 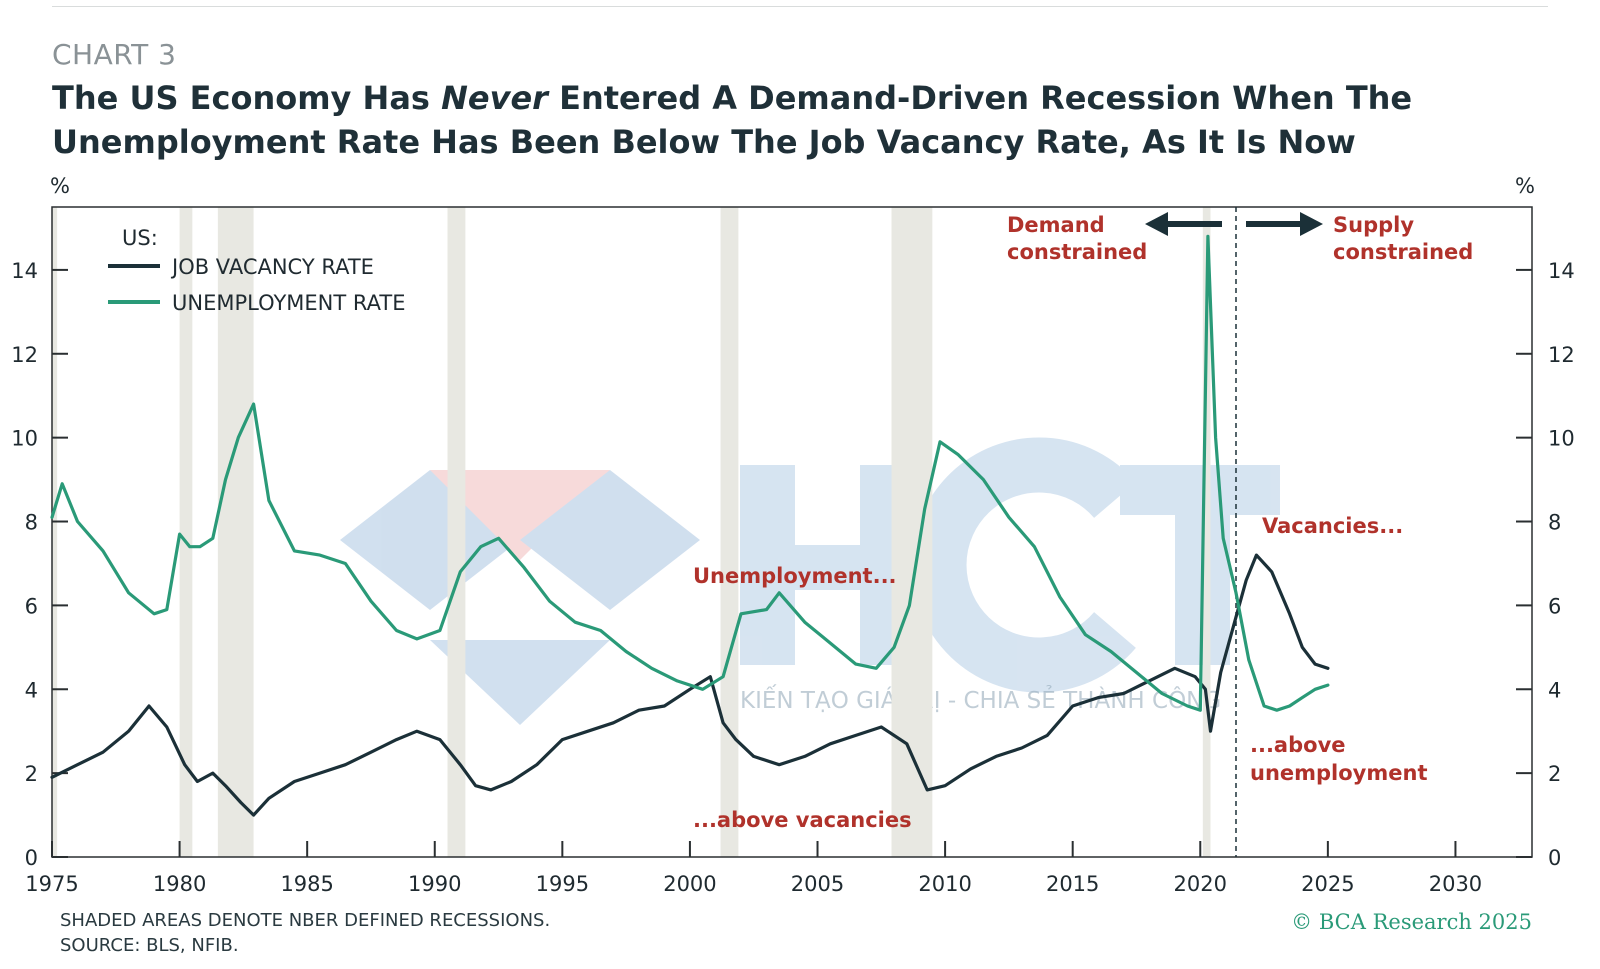 I want to click on annotation-above-line2: unemployment, so click(x=1339, y=773).